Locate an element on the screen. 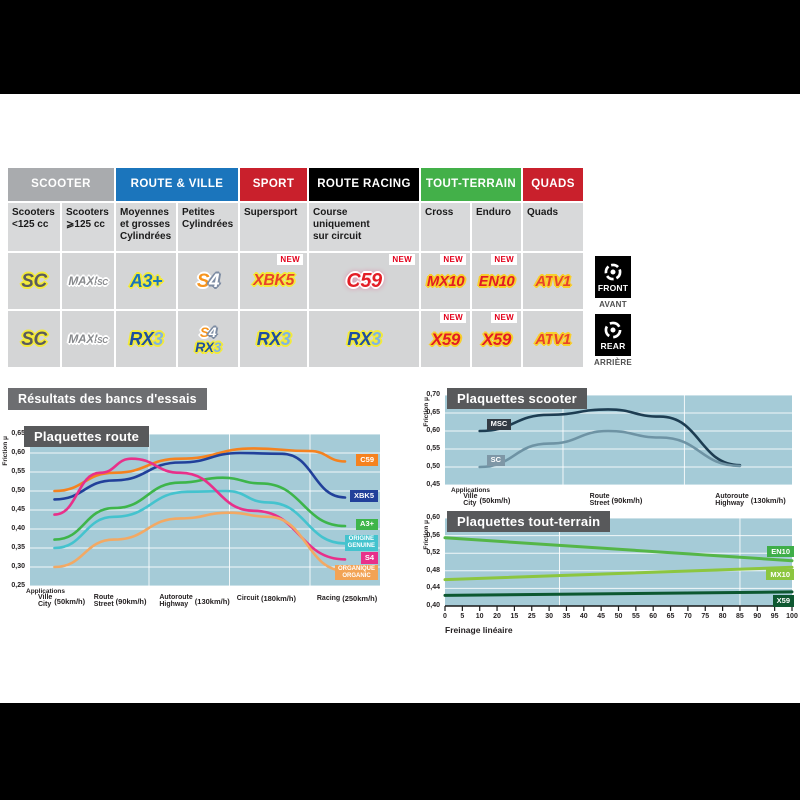 This screenshot has height=800, width=800. x-tick-label: 90 is located at coordinates (757, 616).